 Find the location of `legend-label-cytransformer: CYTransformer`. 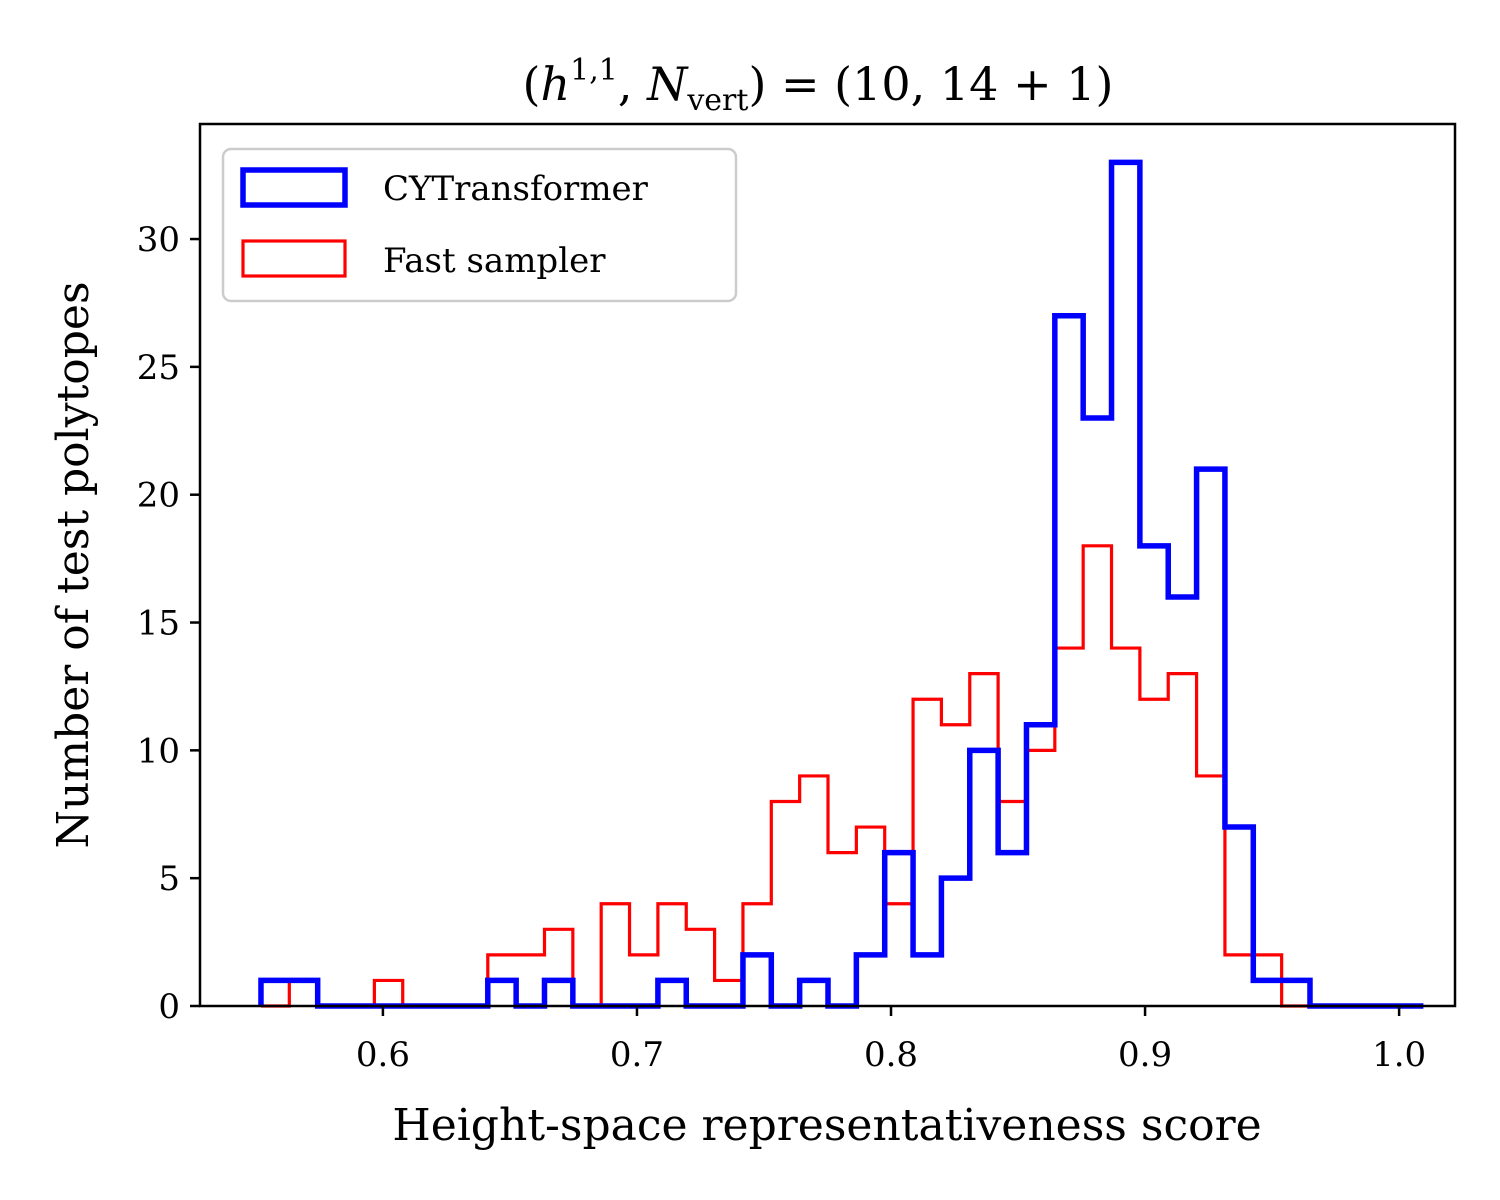

legend-label-cytransformer: CYTransformer is located at coordinates (516, 189).